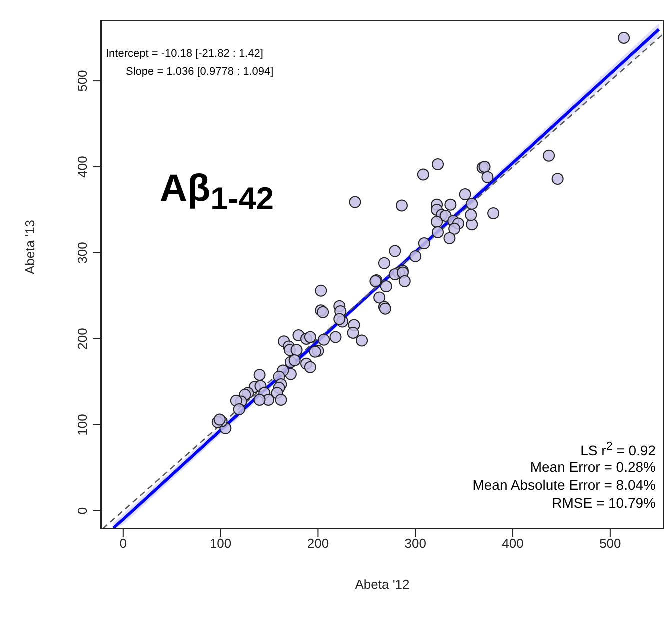  Describe the element at coordinates (185, 54) in the screenshot. I see `annotation: Intercept = -10.18 [-21.82 : 1.42]` at that location.